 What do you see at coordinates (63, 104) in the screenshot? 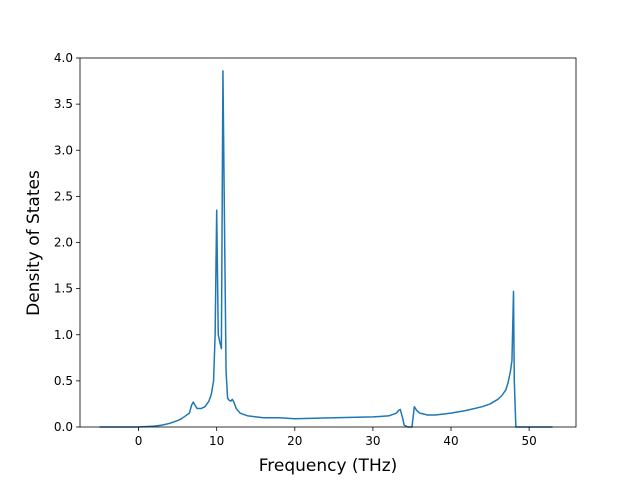
I see `y-tick-label: 3.5` at bounding box center [63, 104].